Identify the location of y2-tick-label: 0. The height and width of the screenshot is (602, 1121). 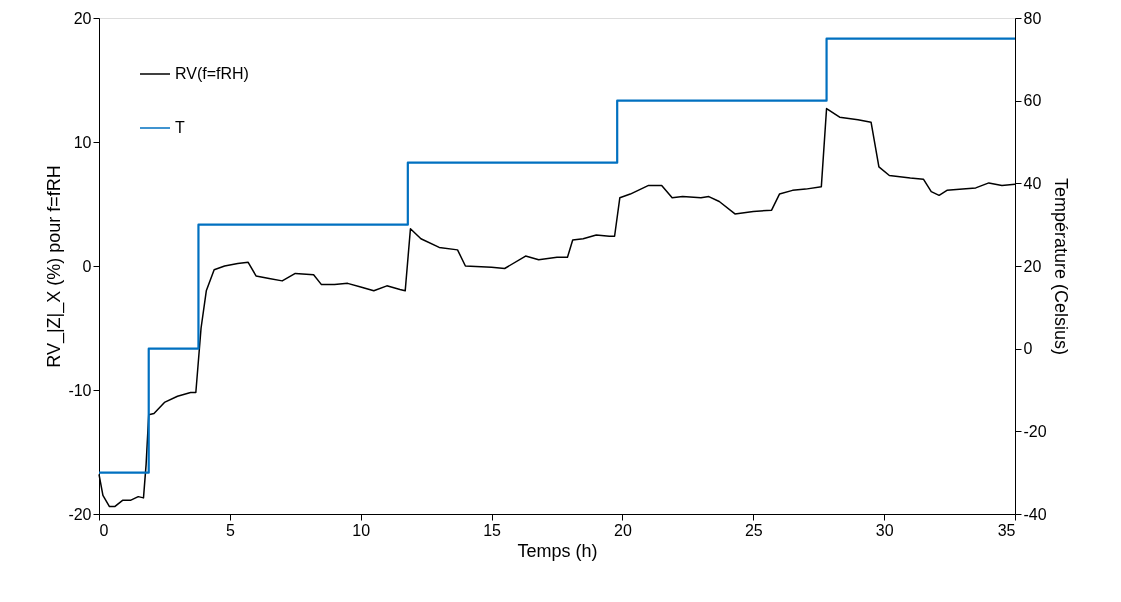
(1028, 349).